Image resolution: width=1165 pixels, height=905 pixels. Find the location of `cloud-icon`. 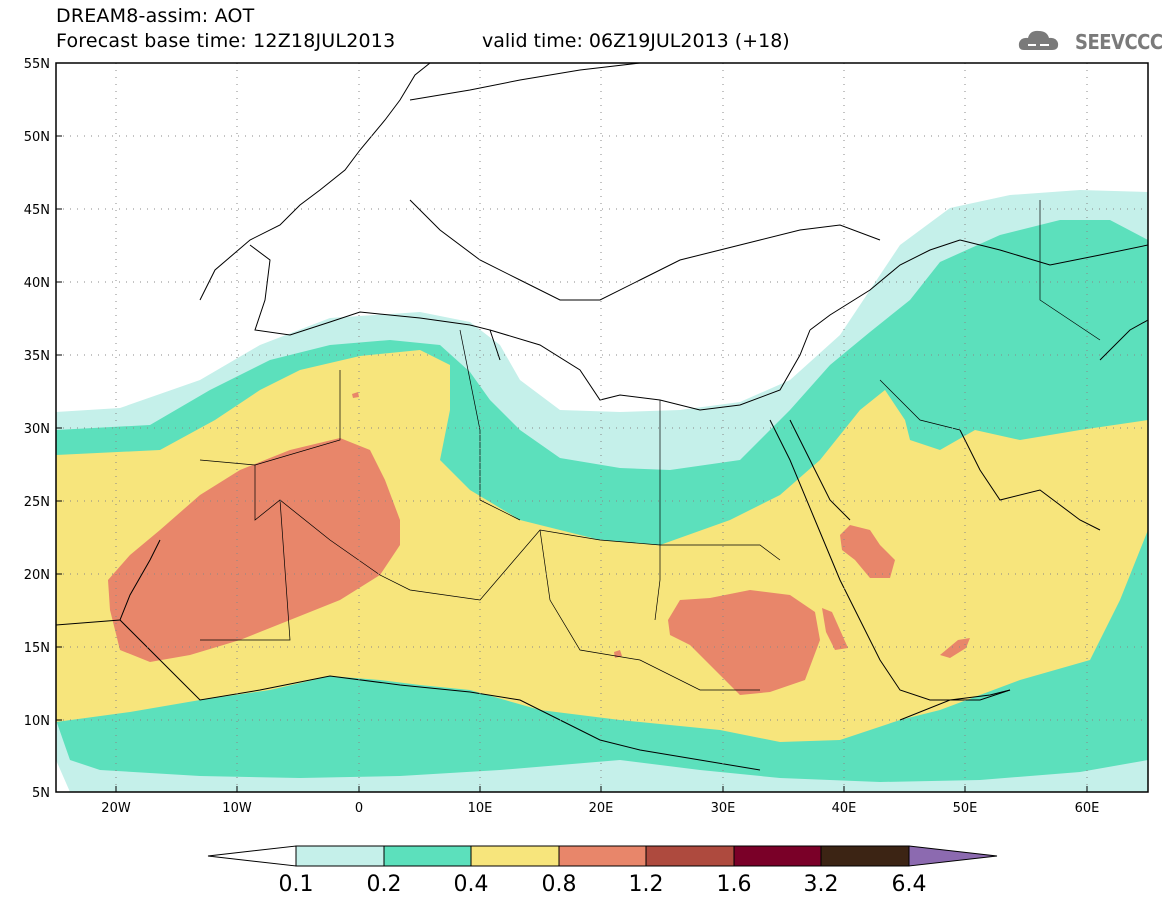

cloud-icon is located at coordinates (1038, 40).